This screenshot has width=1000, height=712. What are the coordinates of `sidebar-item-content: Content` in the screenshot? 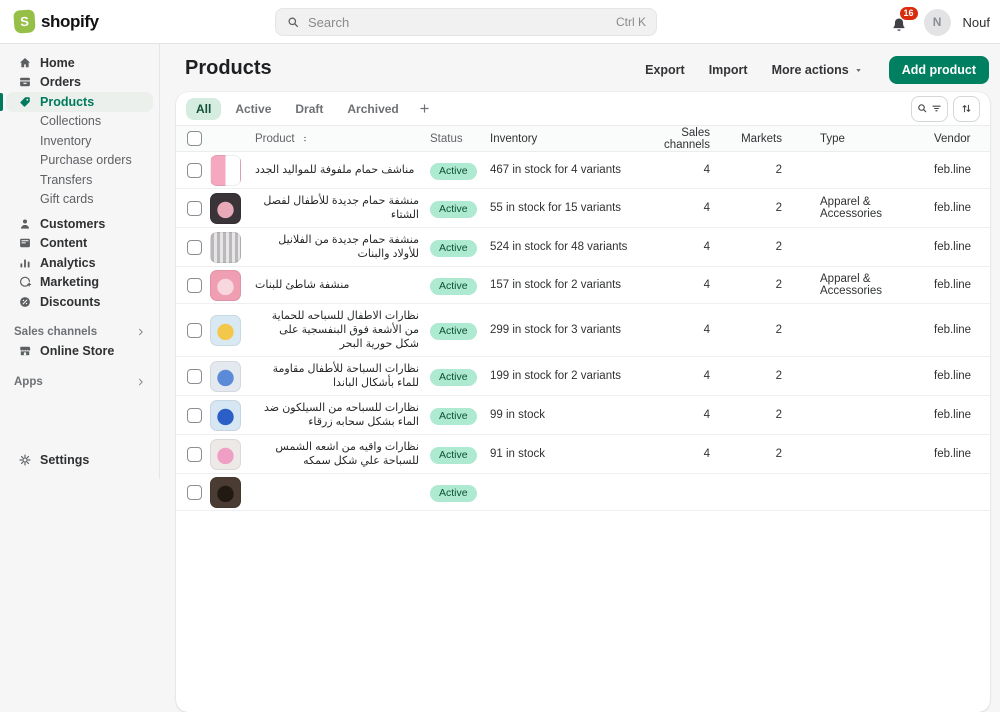 It's located at (79, 244).